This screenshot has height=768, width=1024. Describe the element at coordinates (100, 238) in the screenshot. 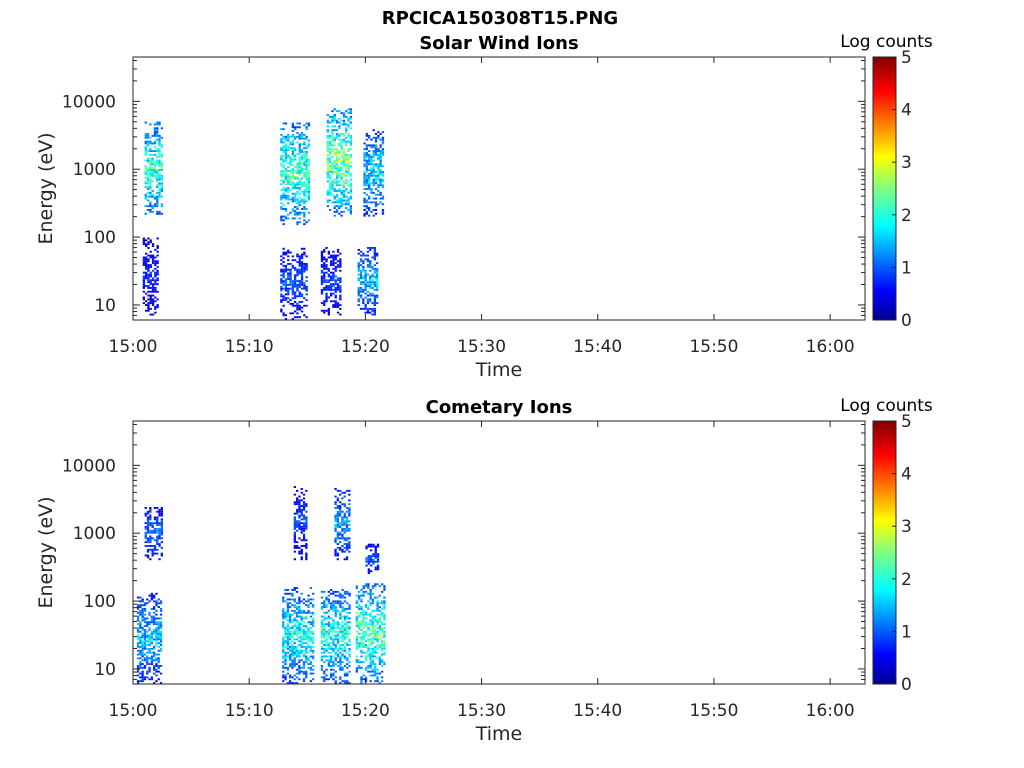

I see `y-tick-label: 100` at that location.